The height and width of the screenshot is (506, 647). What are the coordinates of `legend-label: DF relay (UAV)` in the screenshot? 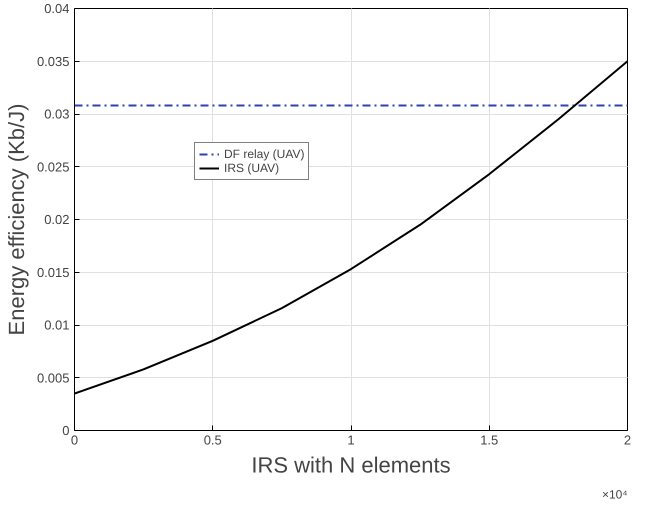 It's located at (264, 154).